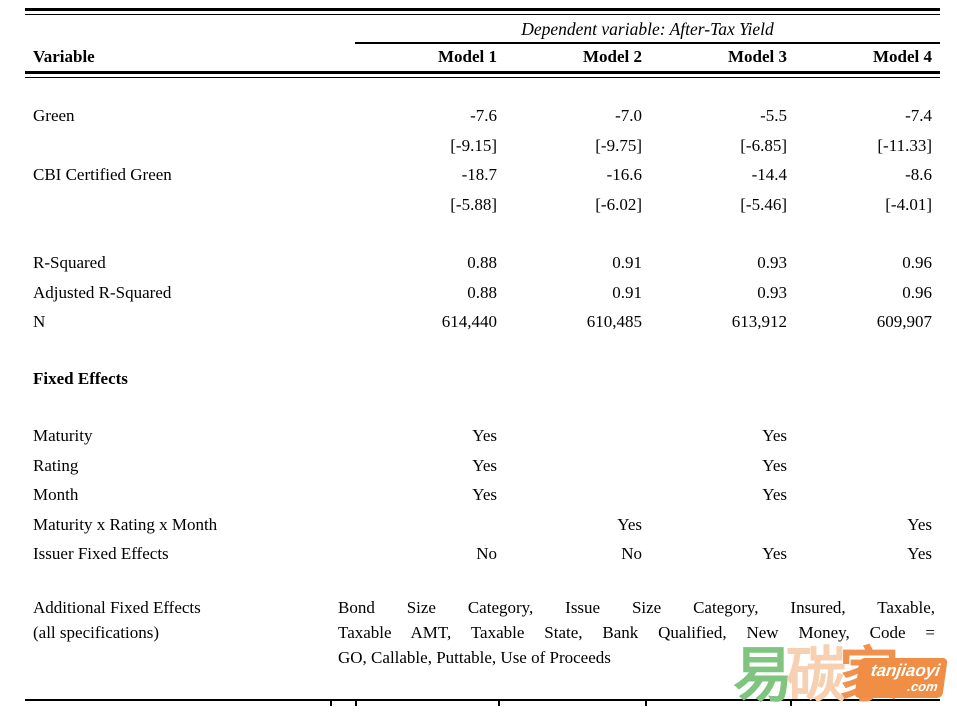 The image size is (957, 718). Describe the element at coordinates (102, 292) in the screenshot. I see `row-label: Adjusted R-Squared` at that location.